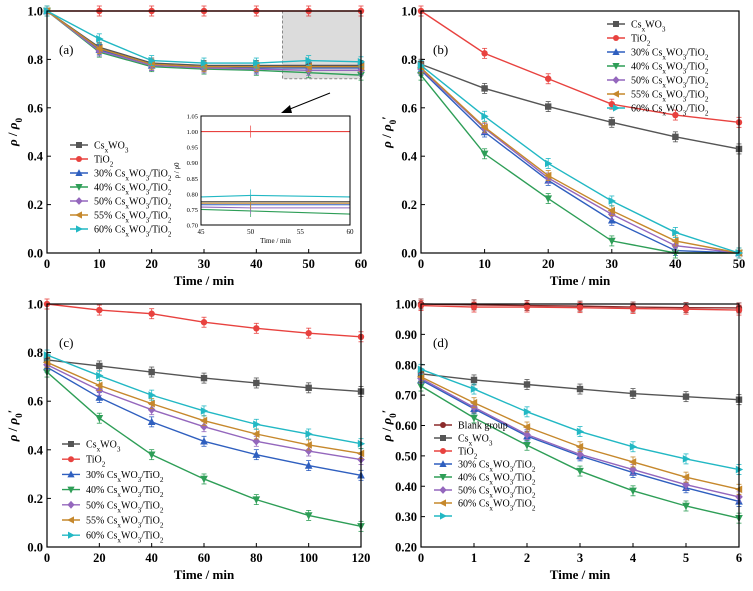 The image size is (753, 591). Describe the element at coordinates (19, 415) in the screenshot. I see `y-label-sub: 0` at that location.